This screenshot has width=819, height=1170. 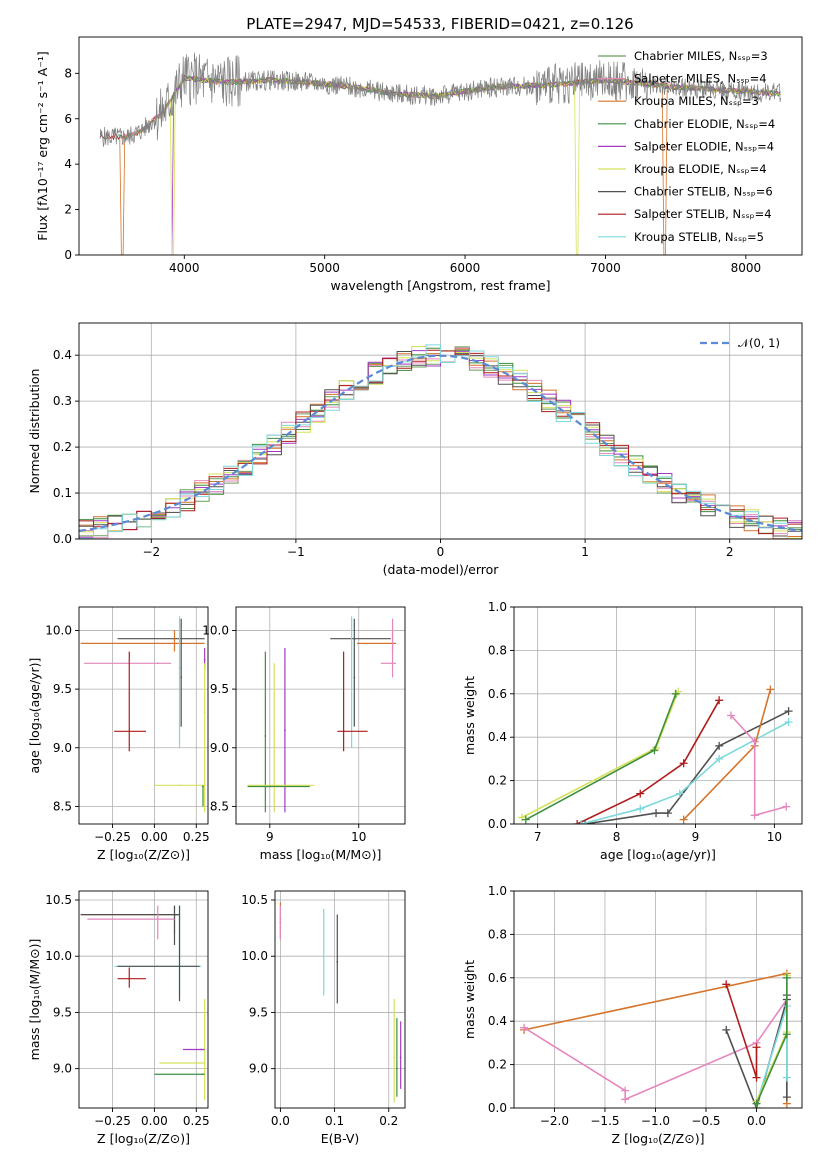 I want to click on x-tick-label: 7, so click(x=538, y=837).